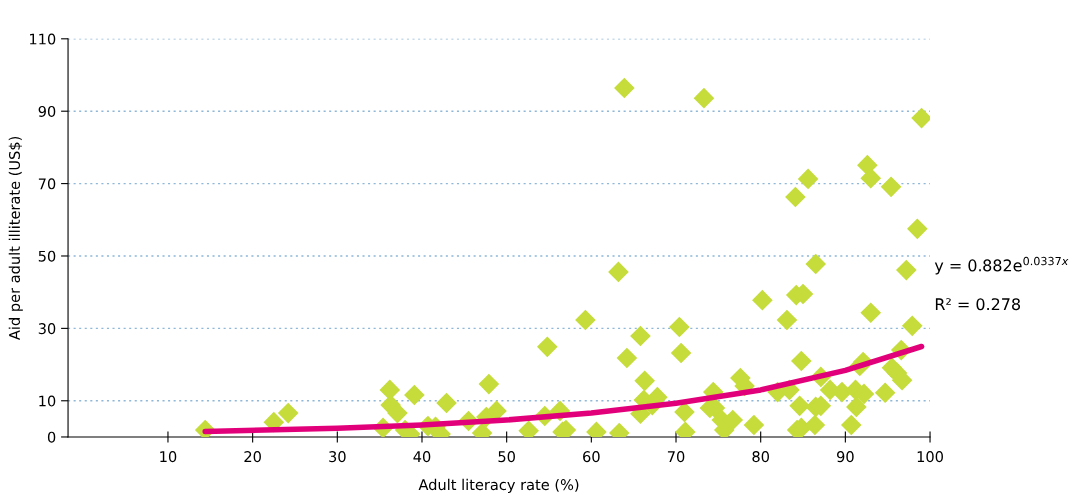  What do you see at coordinates (47, 111) in the screenshot?
I see `y-tick-label: 90` at bounding box center [47, 111].